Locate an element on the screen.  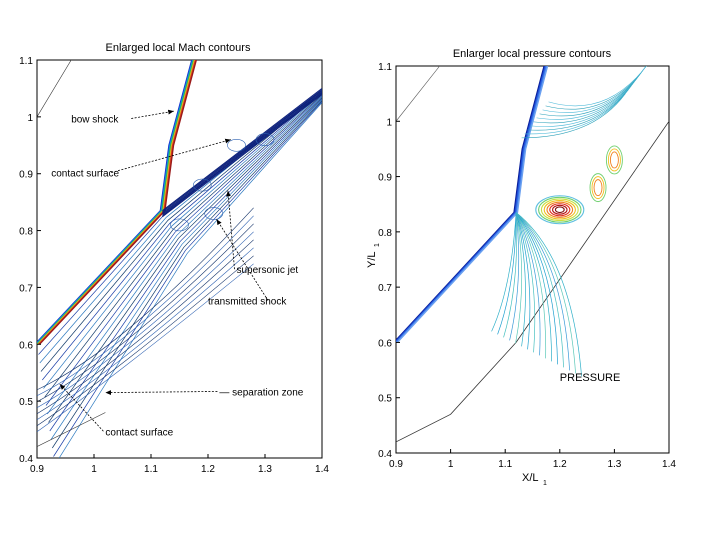
pressure-y-tick-label: 0.9 is located at coordinates (385, 178).